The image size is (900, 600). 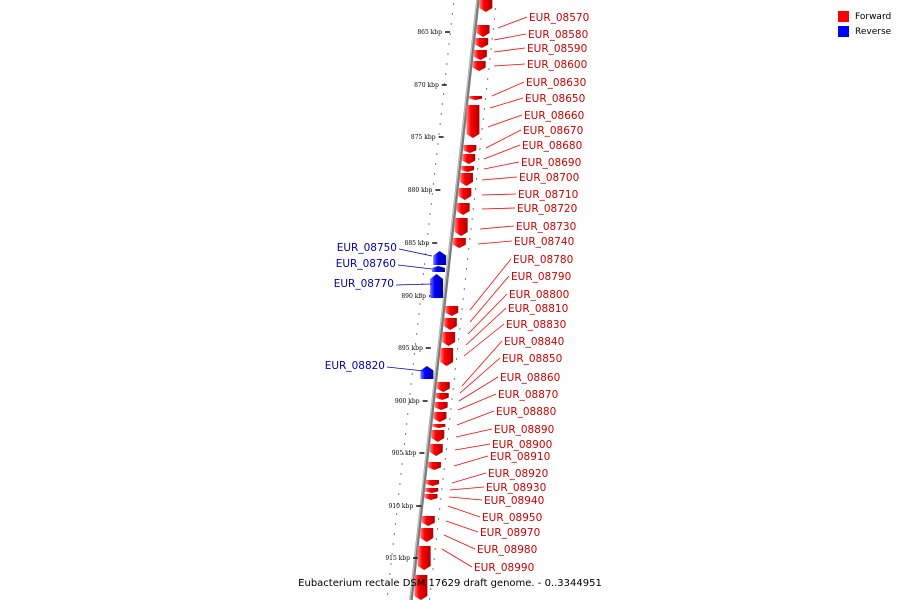 I want to click on forward-gene-label: EUR_08690, so click(x=551, y=163).